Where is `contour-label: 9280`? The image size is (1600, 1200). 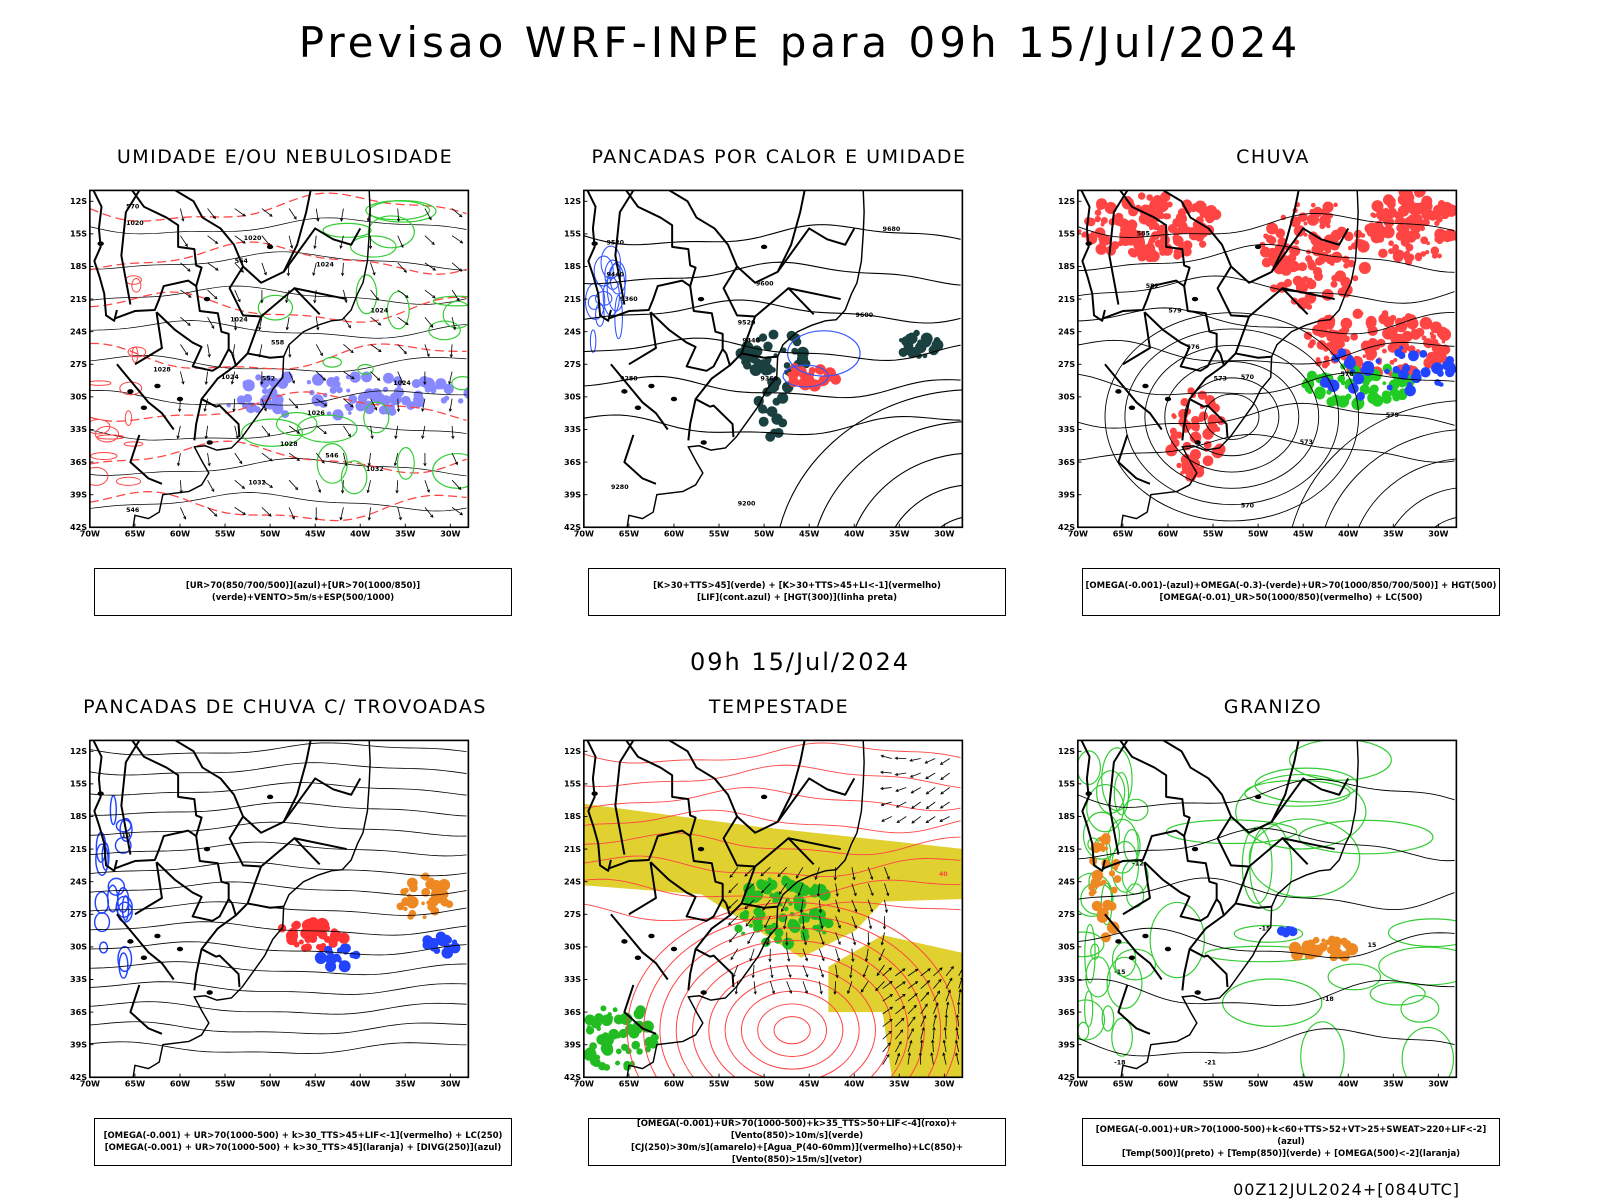 contour-label: 9280 is located at coordinates (620, 487).